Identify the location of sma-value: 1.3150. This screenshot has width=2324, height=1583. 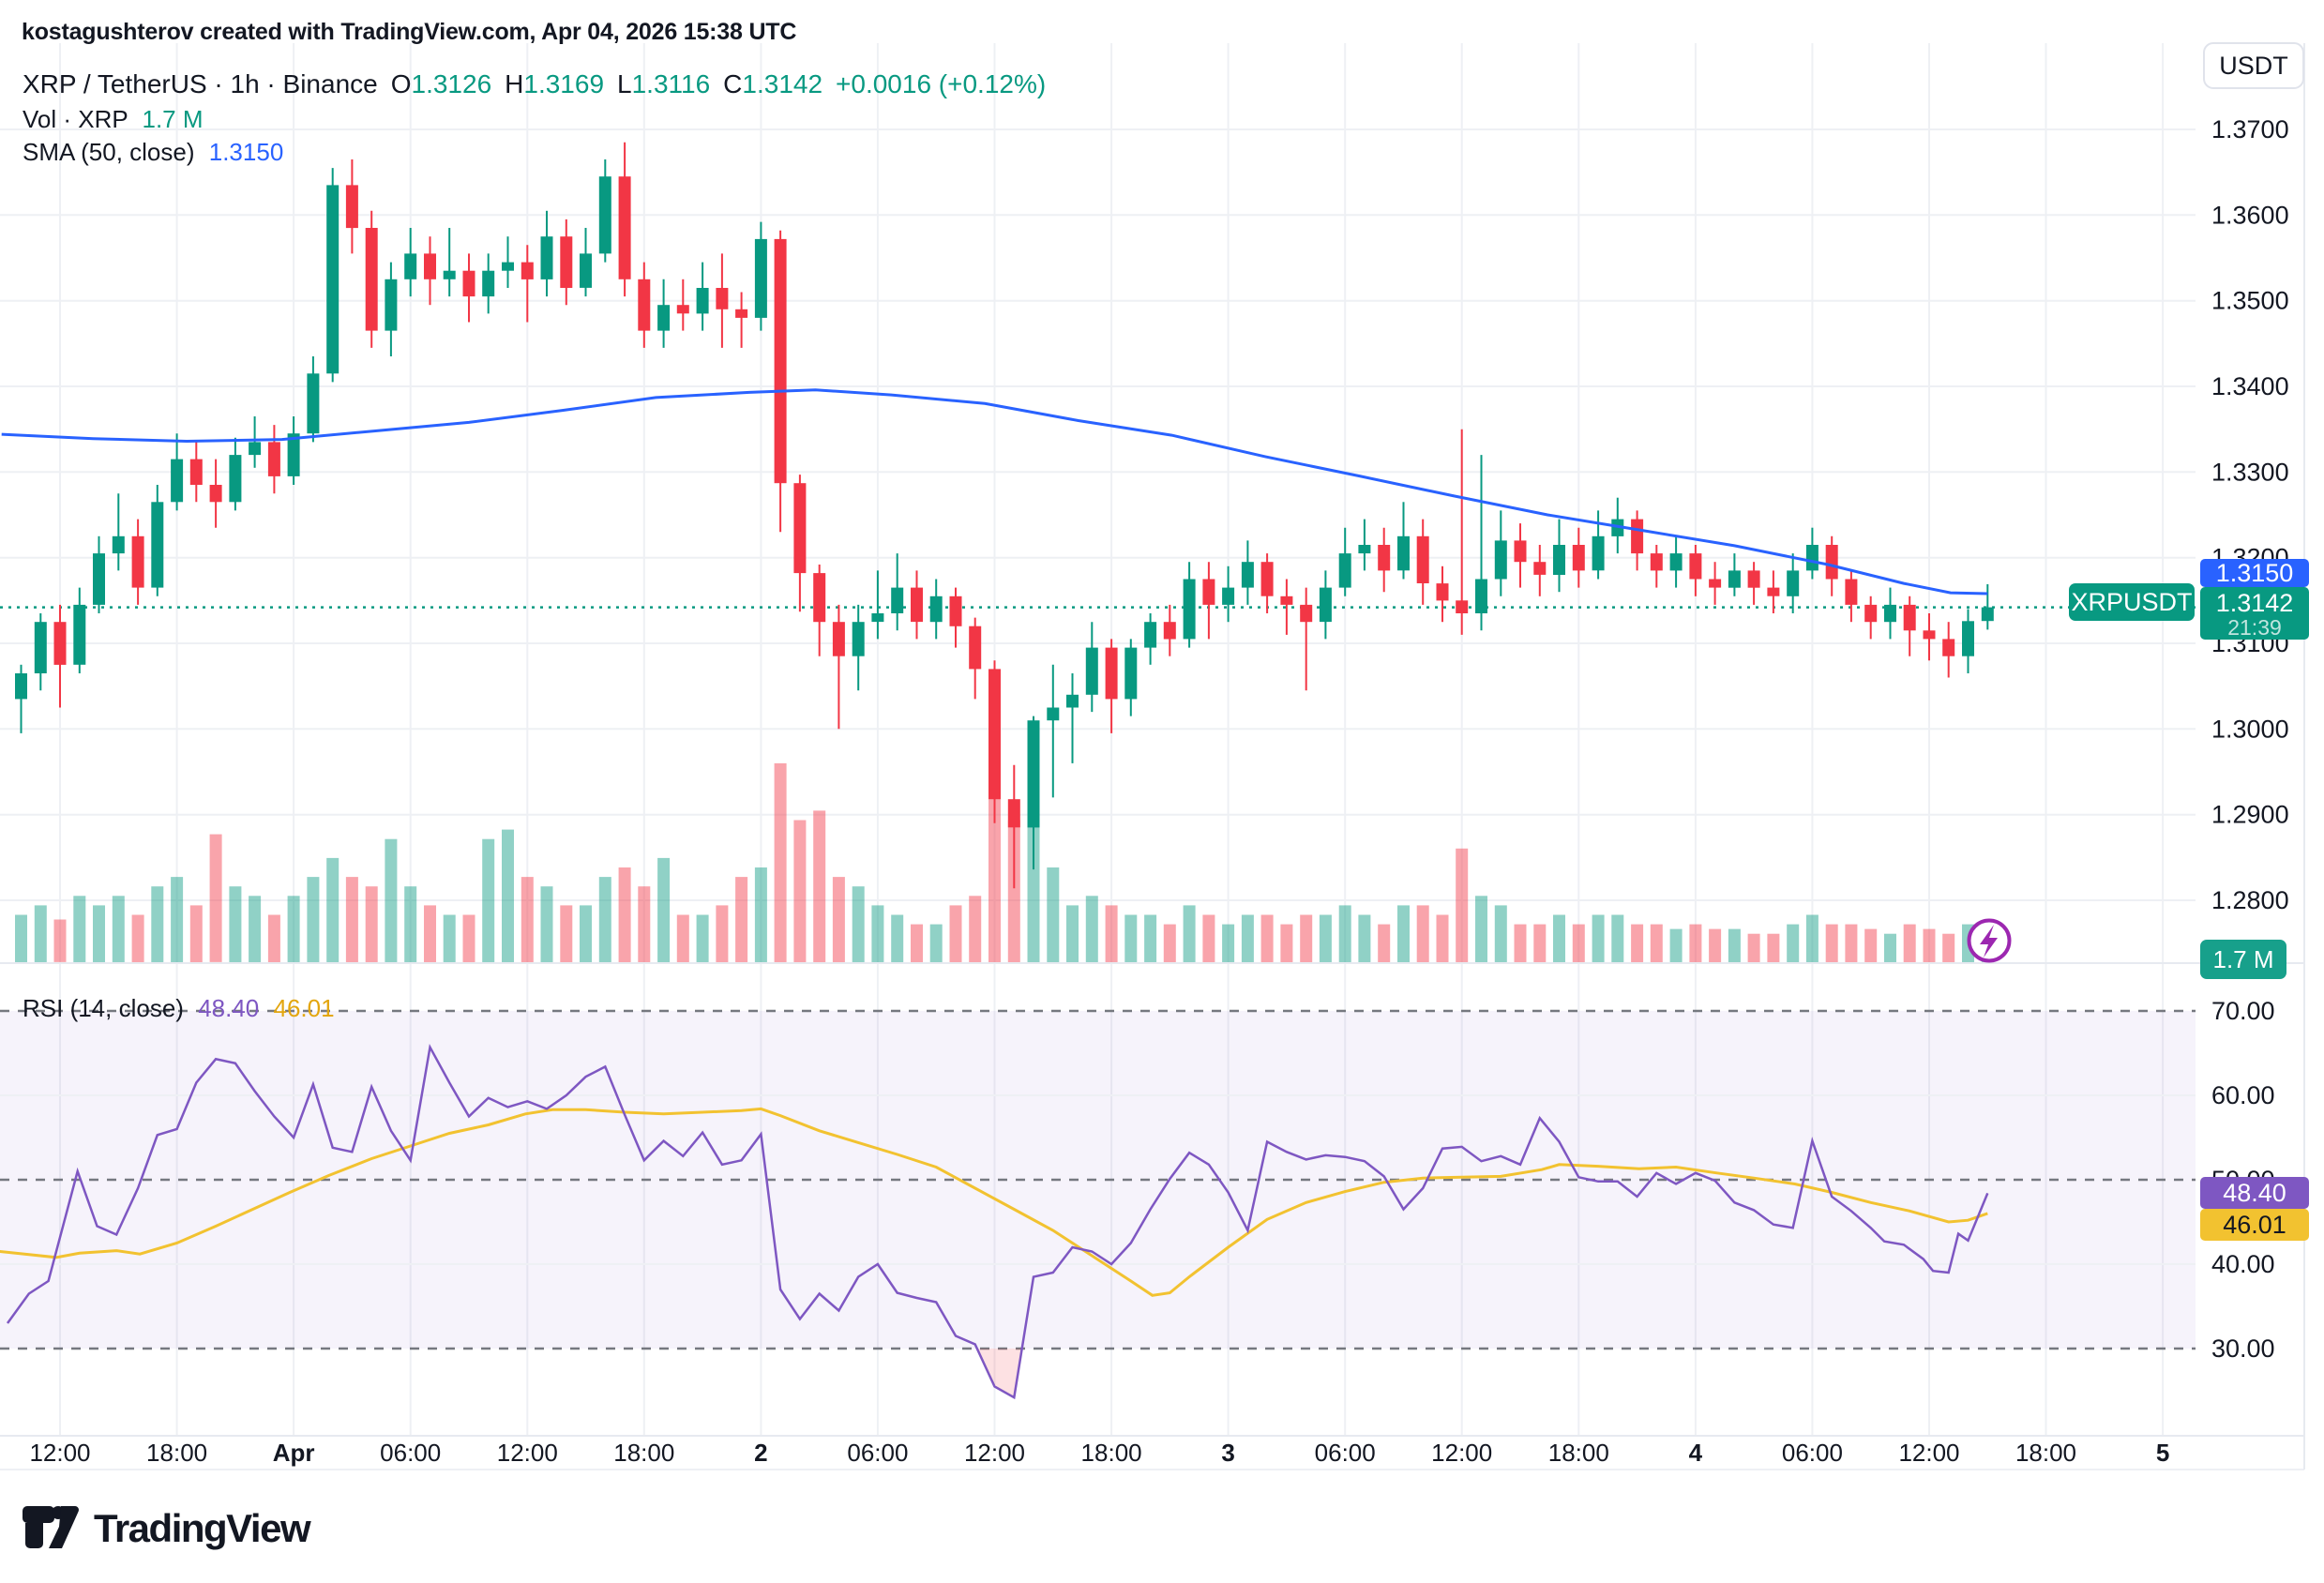
(246, 152).